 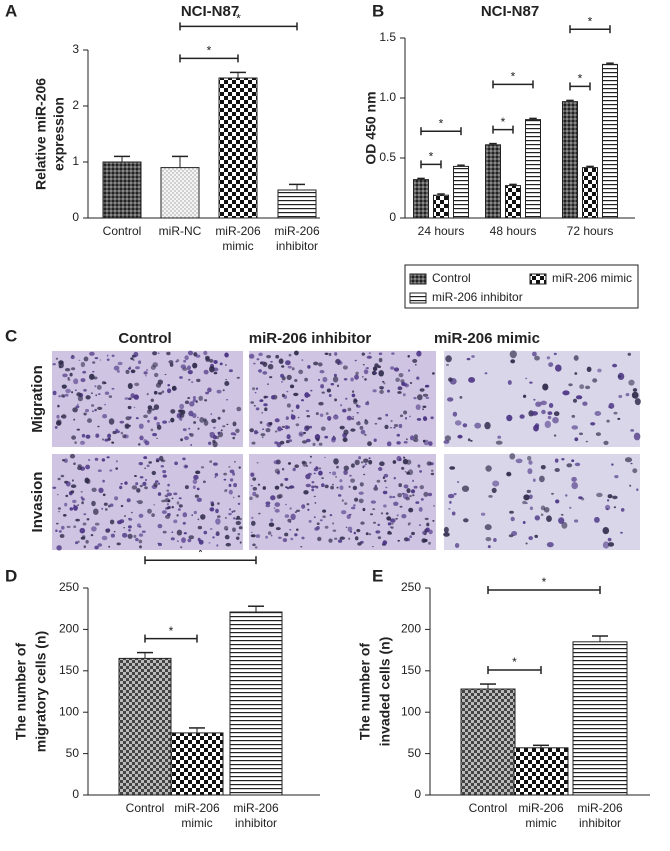 What do you see at coordinates (600, 815) in the screenshot?
I see `x-tick-label: miR-206 inhibitor` at bounding box center [600, 815].